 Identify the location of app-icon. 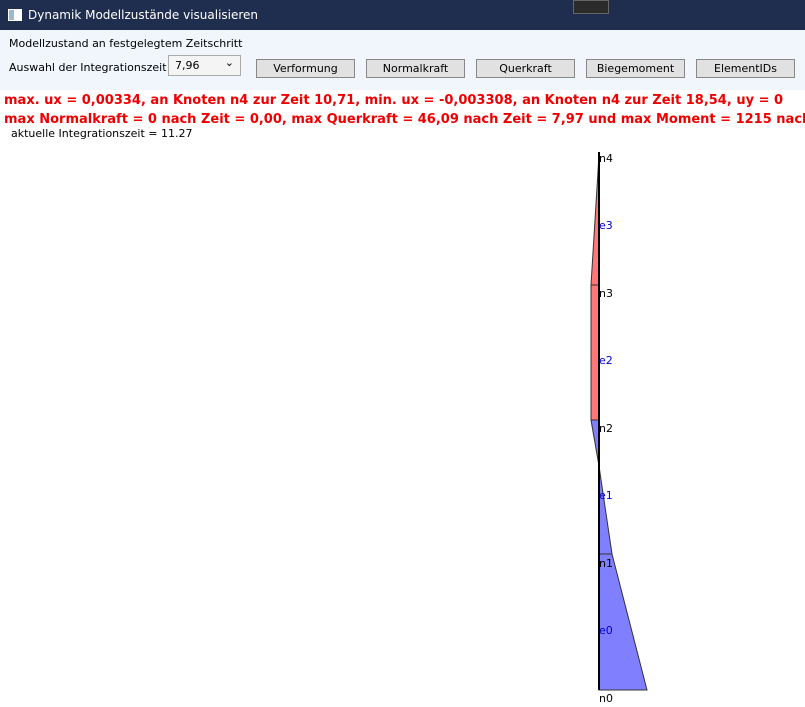
(15, 15).